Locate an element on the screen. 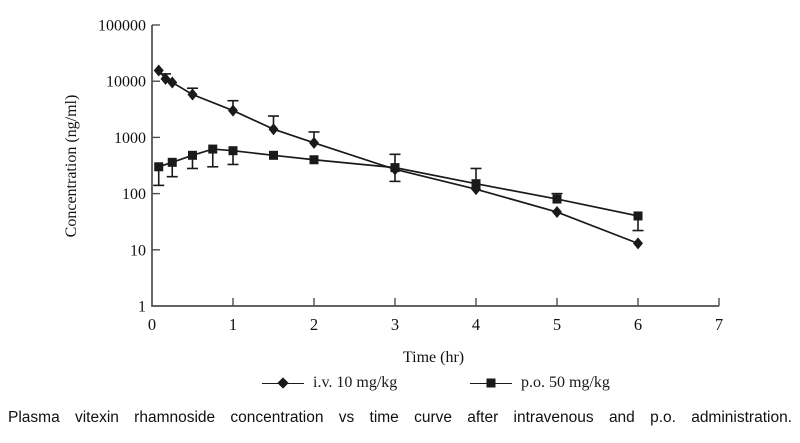  y-tick-label: 1 is located at coordinates (142, 307).